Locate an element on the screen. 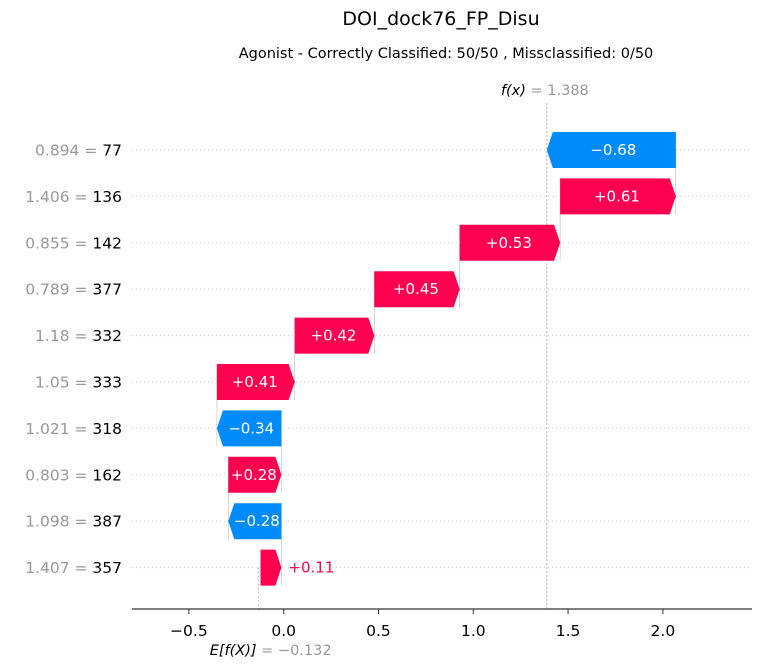 The image size is (762, 670). feature-label: 0.789 = 377 is located at coordinates (73, 290).